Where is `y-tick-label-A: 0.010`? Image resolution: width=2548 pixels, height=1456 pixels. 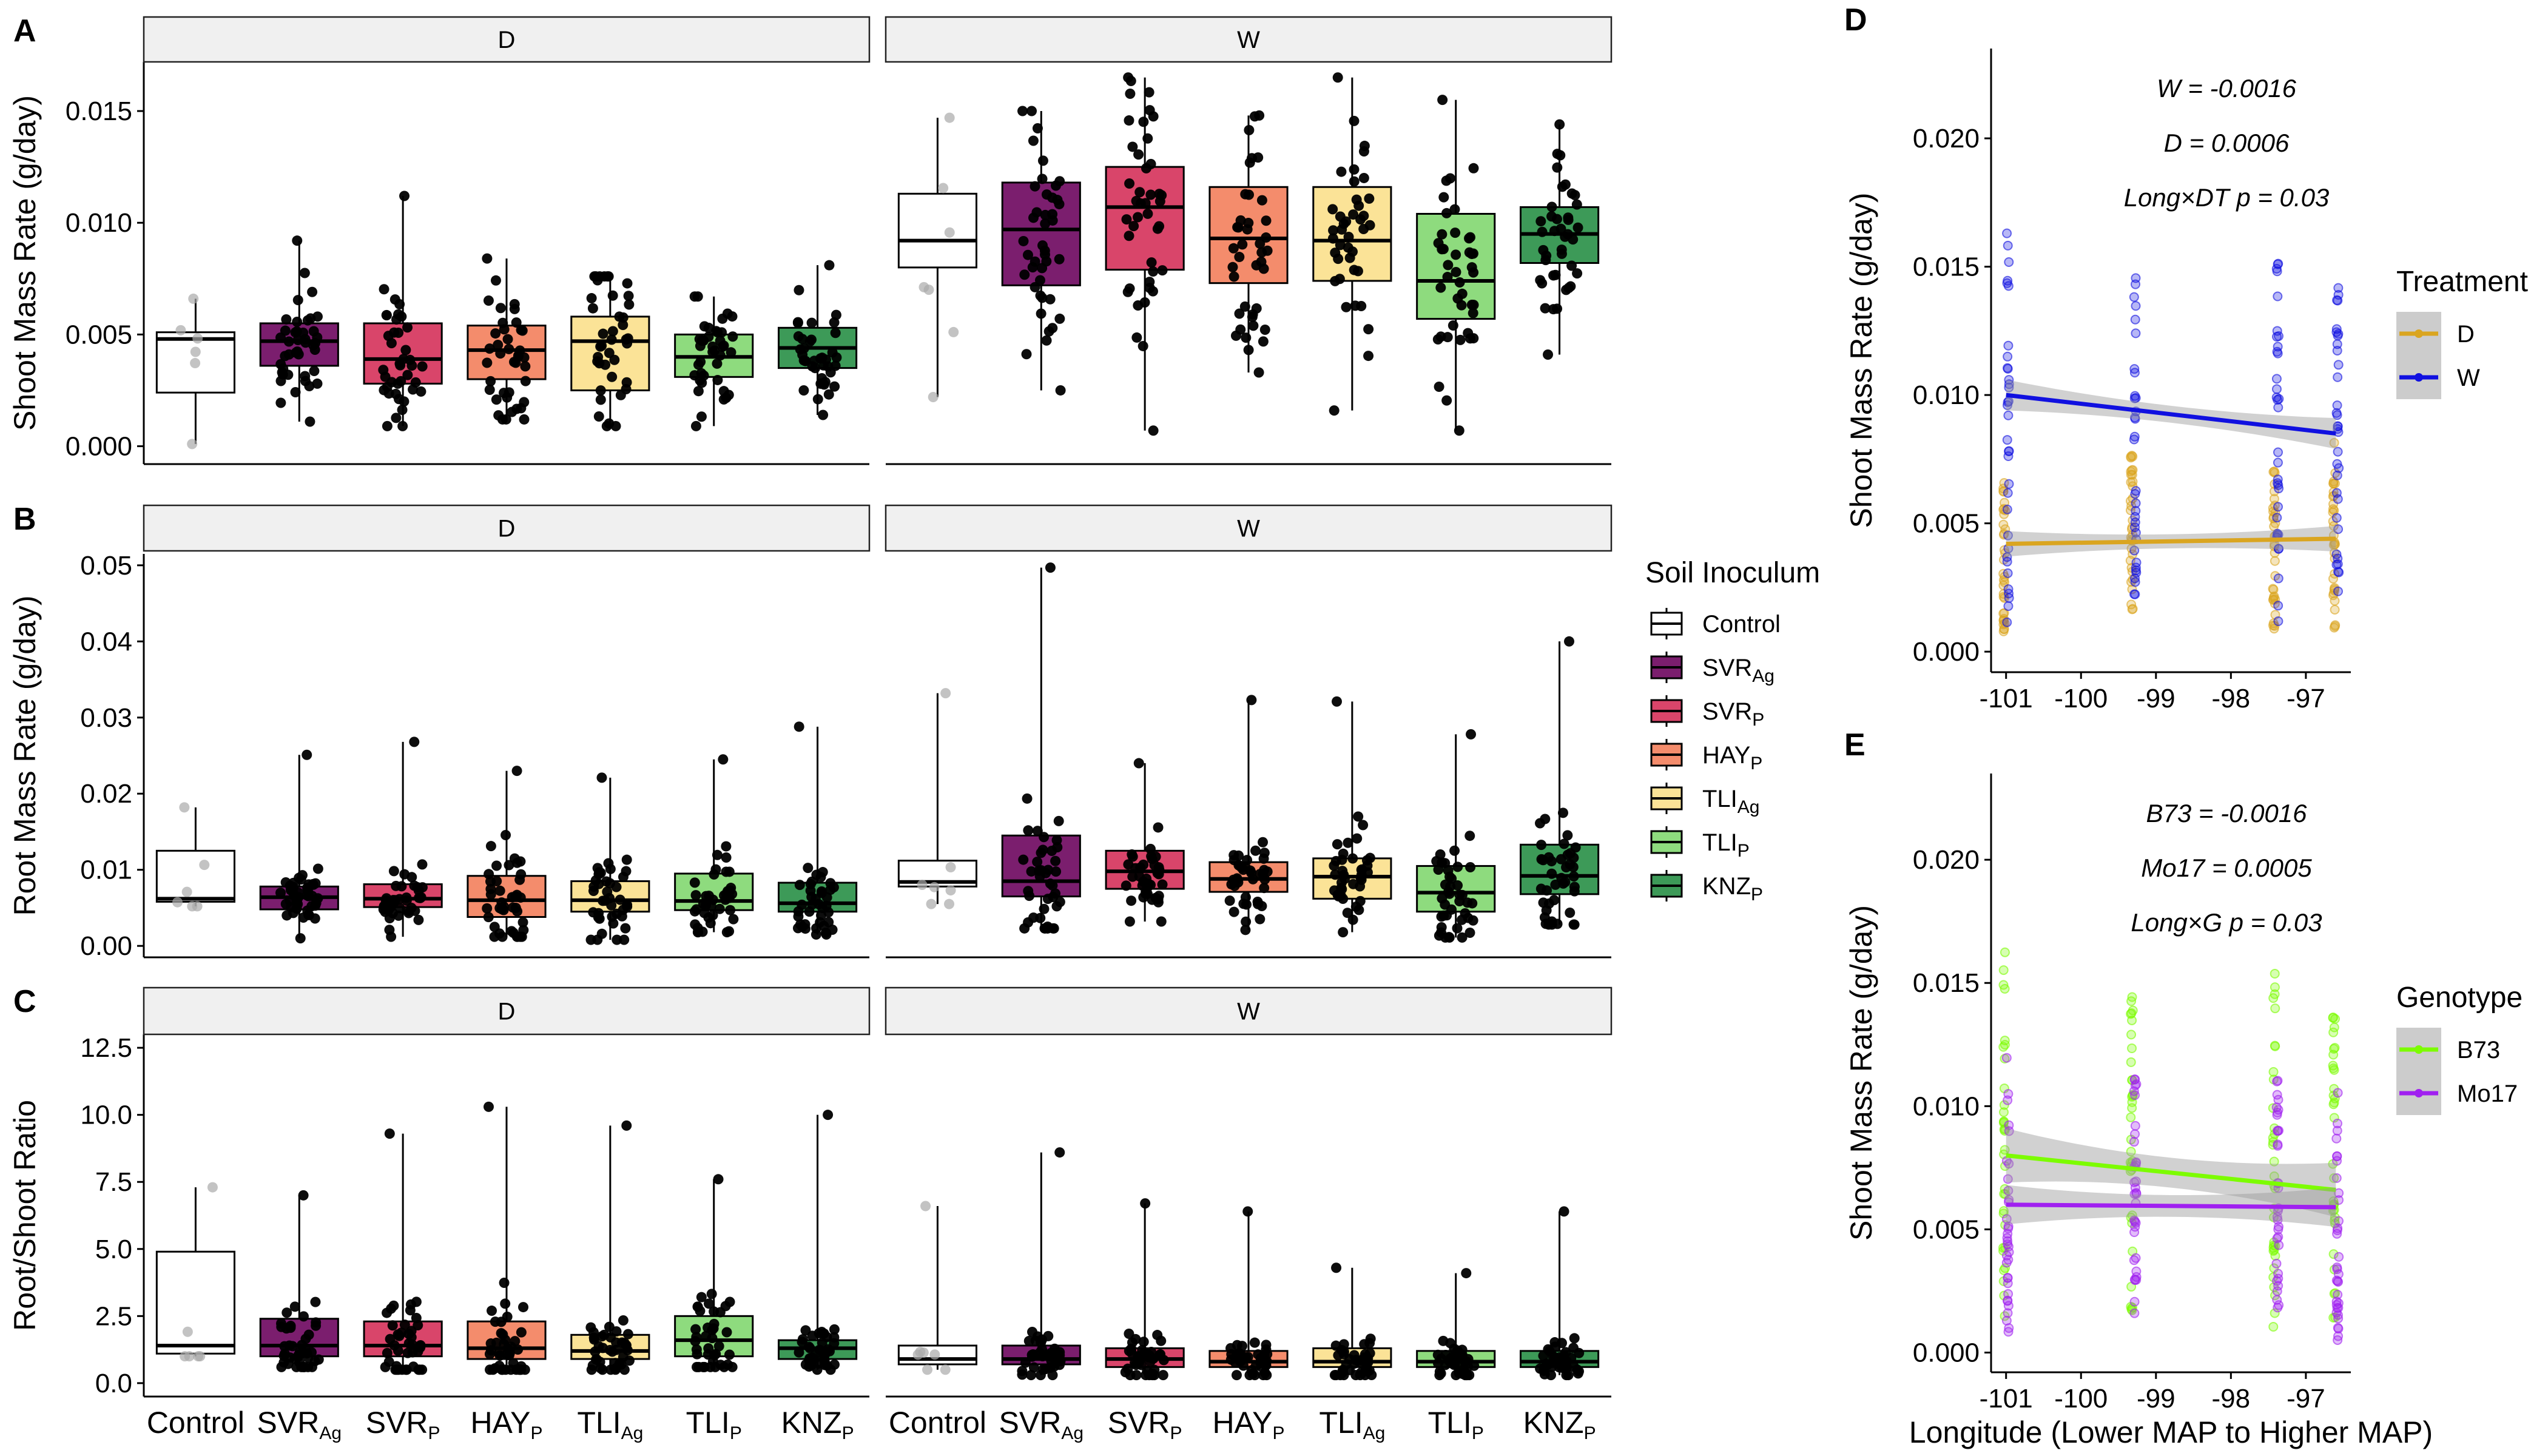 y-tick-label-A: 0.010 is located at coordinates (99, 223).